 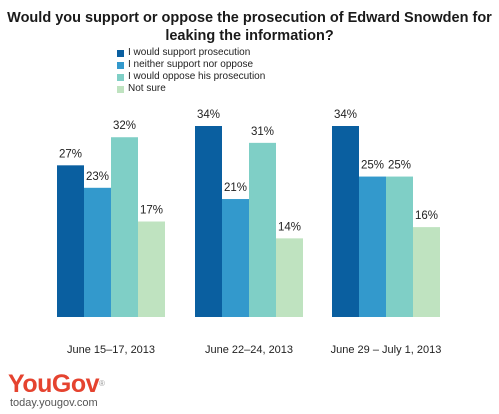 What do you see at coordinates (191, 89) in the screenshot?
I see `legend-item-not-sure: Not sure` at bounding box center [191, 89].